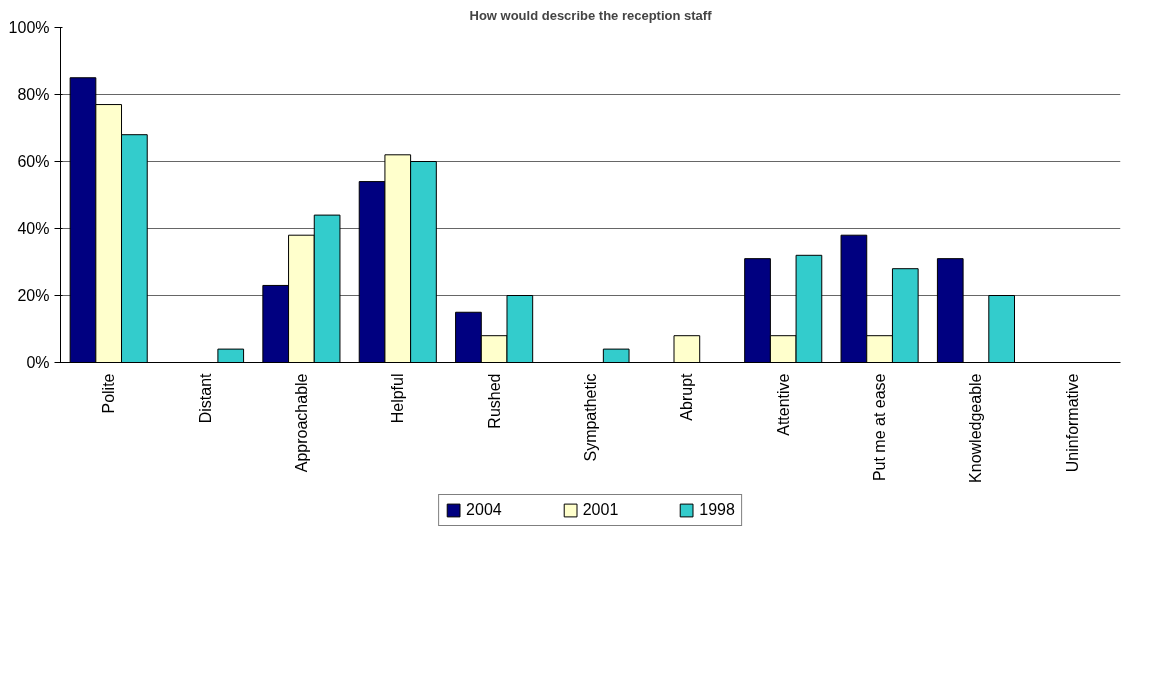  Describe the element at coordinates (109, 393) in the screenshot. I see `x-tick-label: Polite` at that location.